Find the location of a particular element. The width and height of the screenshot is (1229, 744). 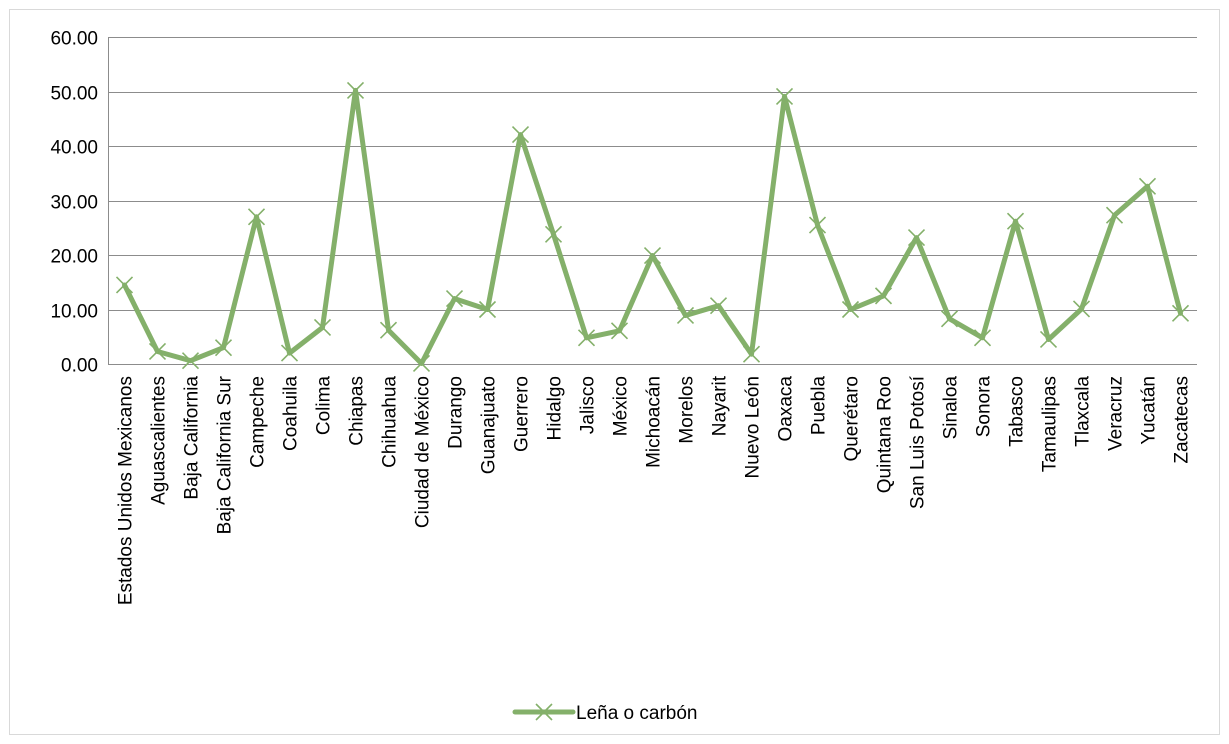

legend-label: Leña o carbón is located at coordinates (637, 713).